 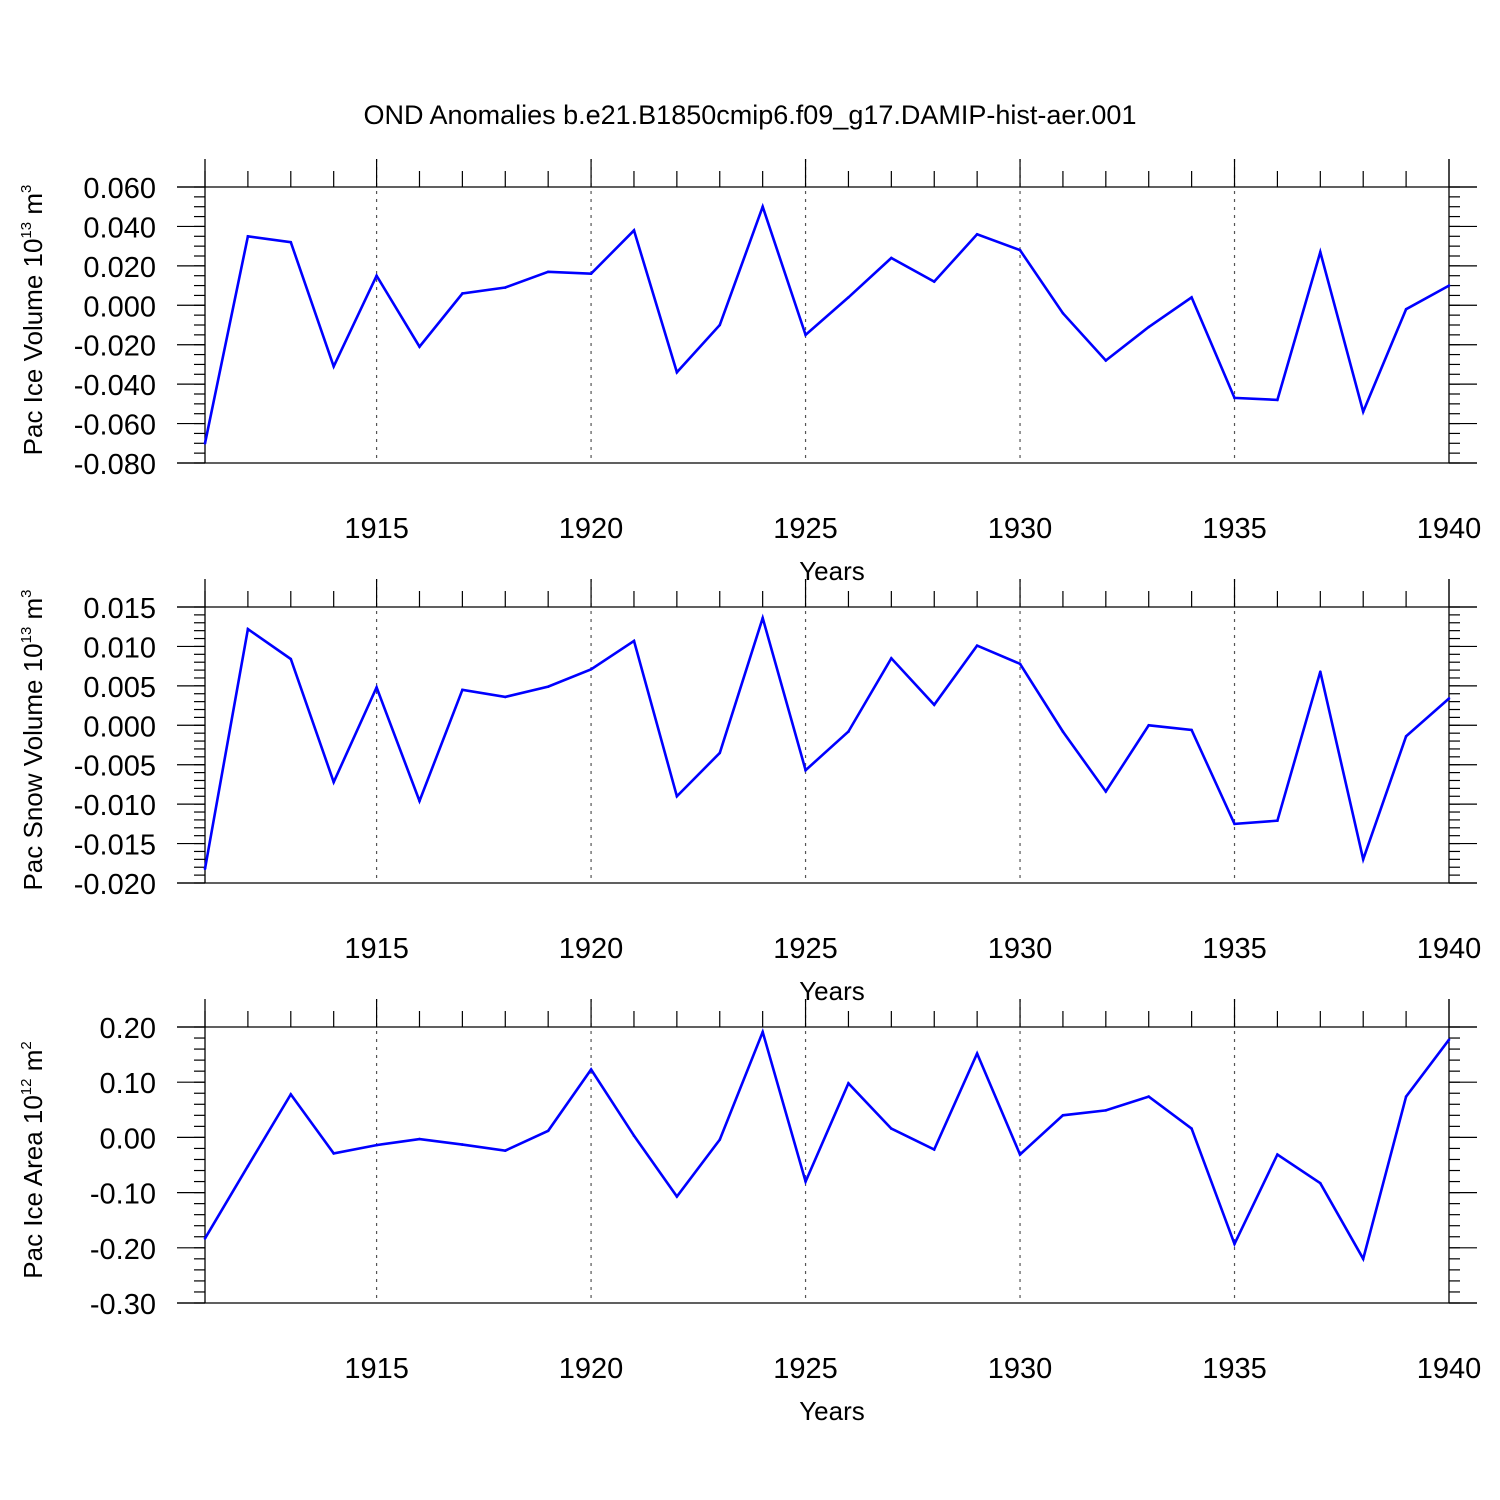 What do you see at coordinates (115, 465) in the screenshot?
I see `y-tick-label: -0.080` at bounding box center [115, 465].